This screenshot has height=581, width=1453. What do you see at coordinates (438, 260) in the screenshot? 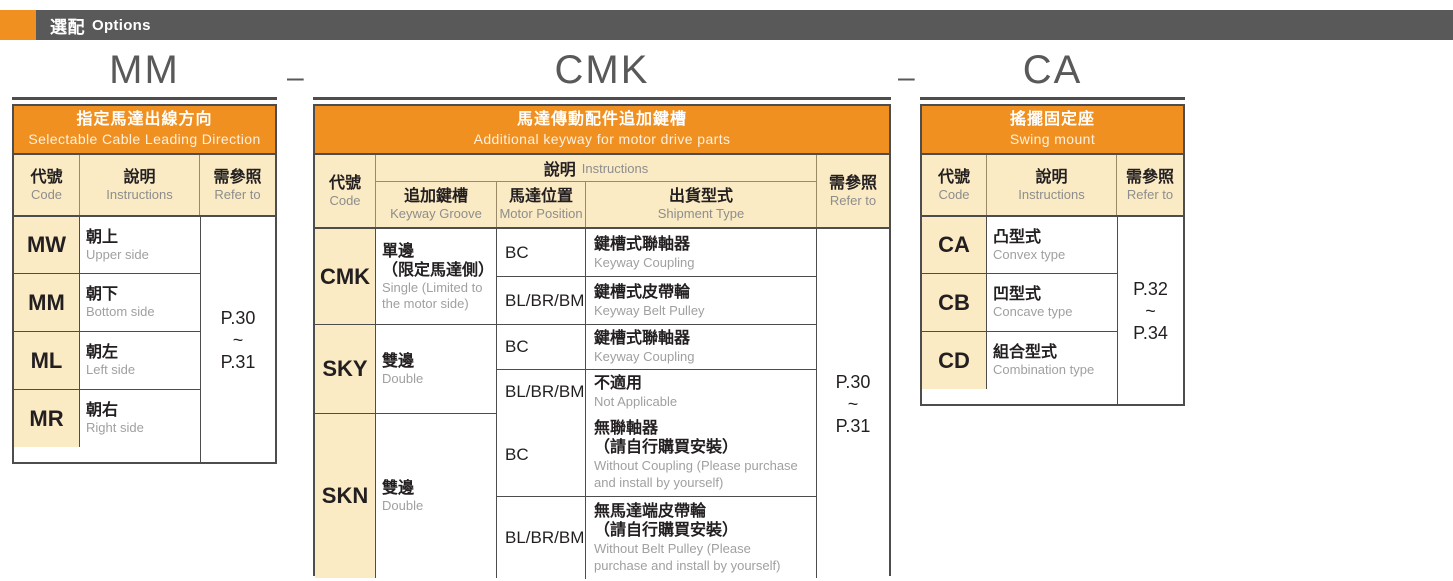
I see `cmk-row-groove-zh-0: 單邊 （限定馬達側）` at bounding box center [438, 260].